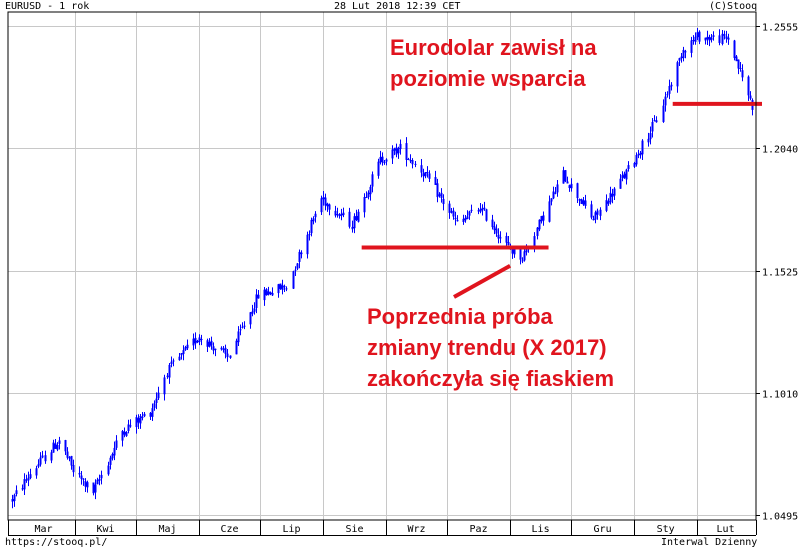  Describe the element at coordinates (56, 542) in the screenshot. I see `source-url: https://stooq.pl/` at that location.